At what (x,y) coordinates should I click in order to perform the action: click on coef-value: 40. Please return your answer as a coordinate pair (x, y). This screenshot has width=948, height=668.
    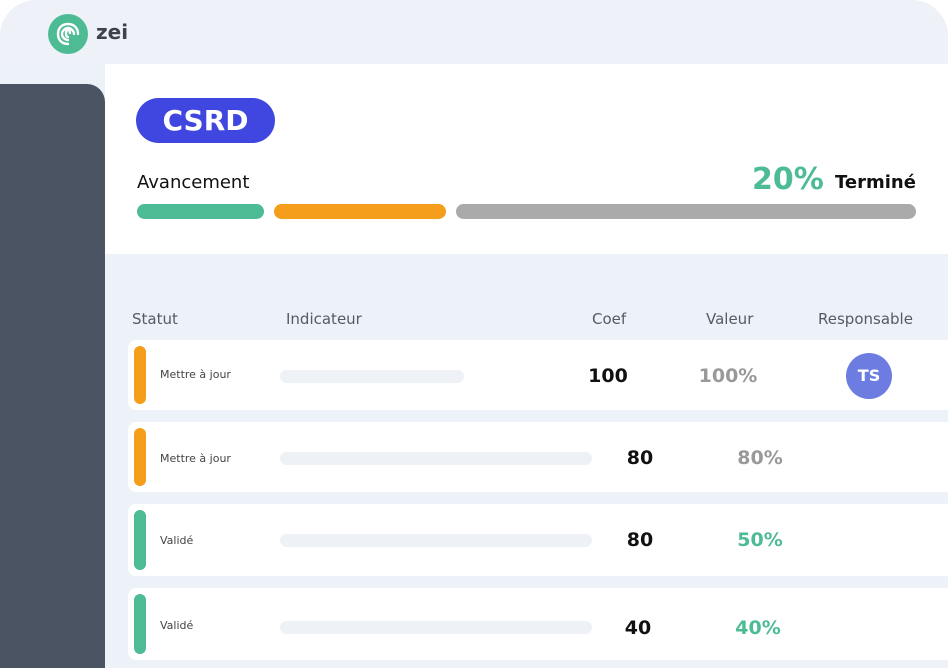
    Looking at the image, I should click on (638, 628).